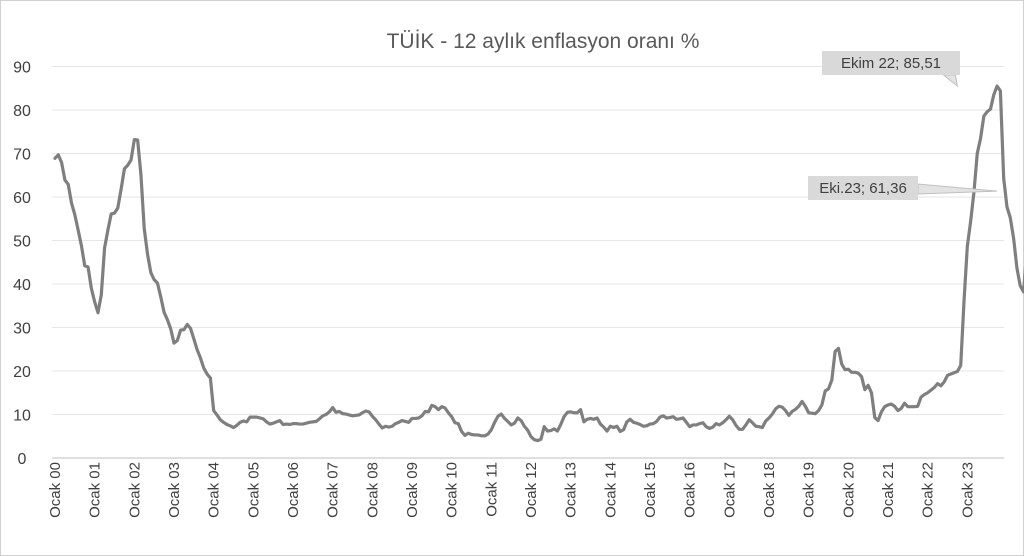  I want to click on annotations: Ekim 22; 85,51 Eki.23; 61,36, so click(903, 125).